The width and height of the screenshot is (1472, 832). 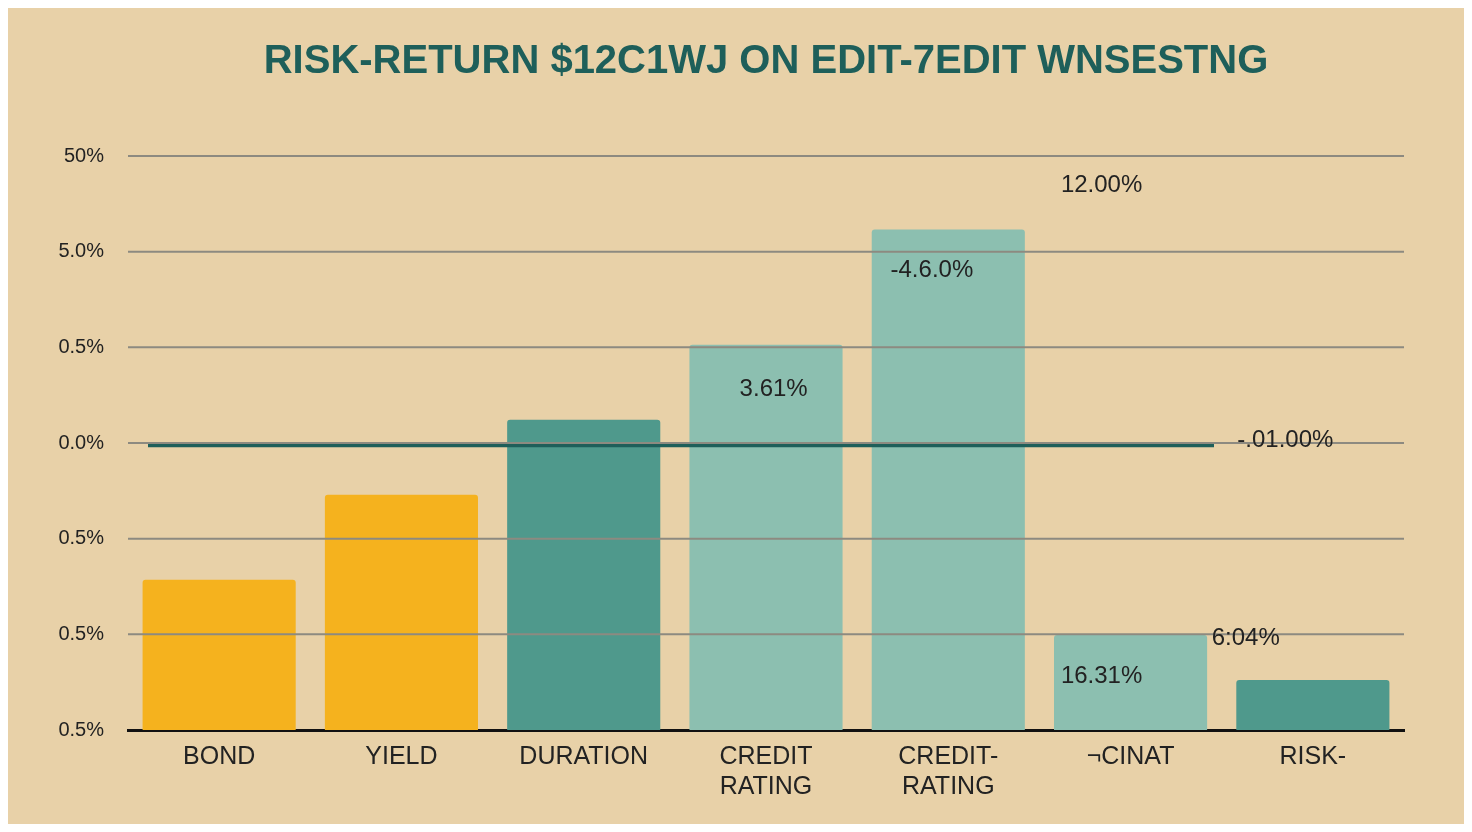 What do you see at coordinates (932, 268) in the screenshot?
I see `annotation: -4.6.0%` at bounding box center [932, 268].